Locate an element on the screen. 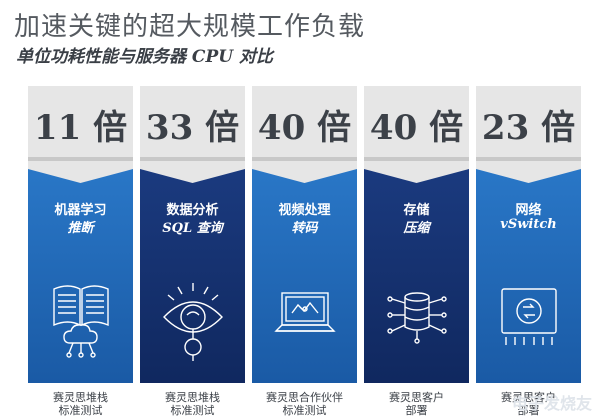  caption-line-1: 赛灵思合作伙伴 is located at coordinates (304, 397).